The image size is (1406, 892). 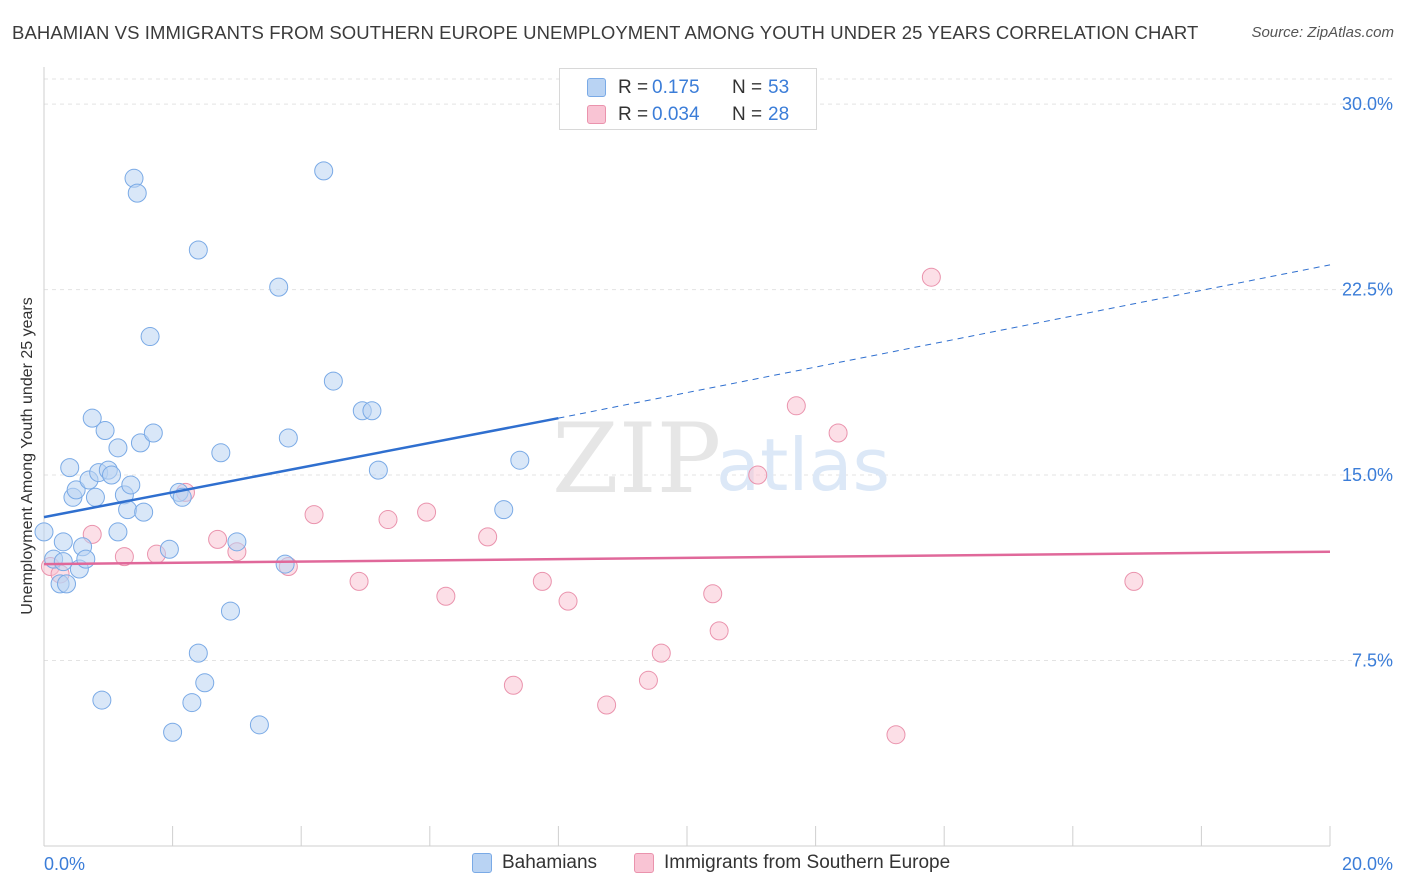 What do you see at coordinates (1367, 475) in the screenshot?
I see `y-tick-label: 15.0%` at bounding box center [1367, 475].